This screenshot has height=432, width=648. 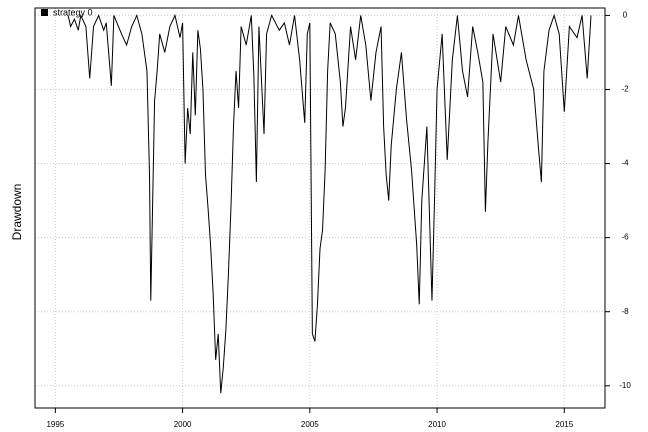 What do you see at coordinates (564, 424) in the screenshot?
I see `x-tick-label: 2015` at bounding box center [564, 424].